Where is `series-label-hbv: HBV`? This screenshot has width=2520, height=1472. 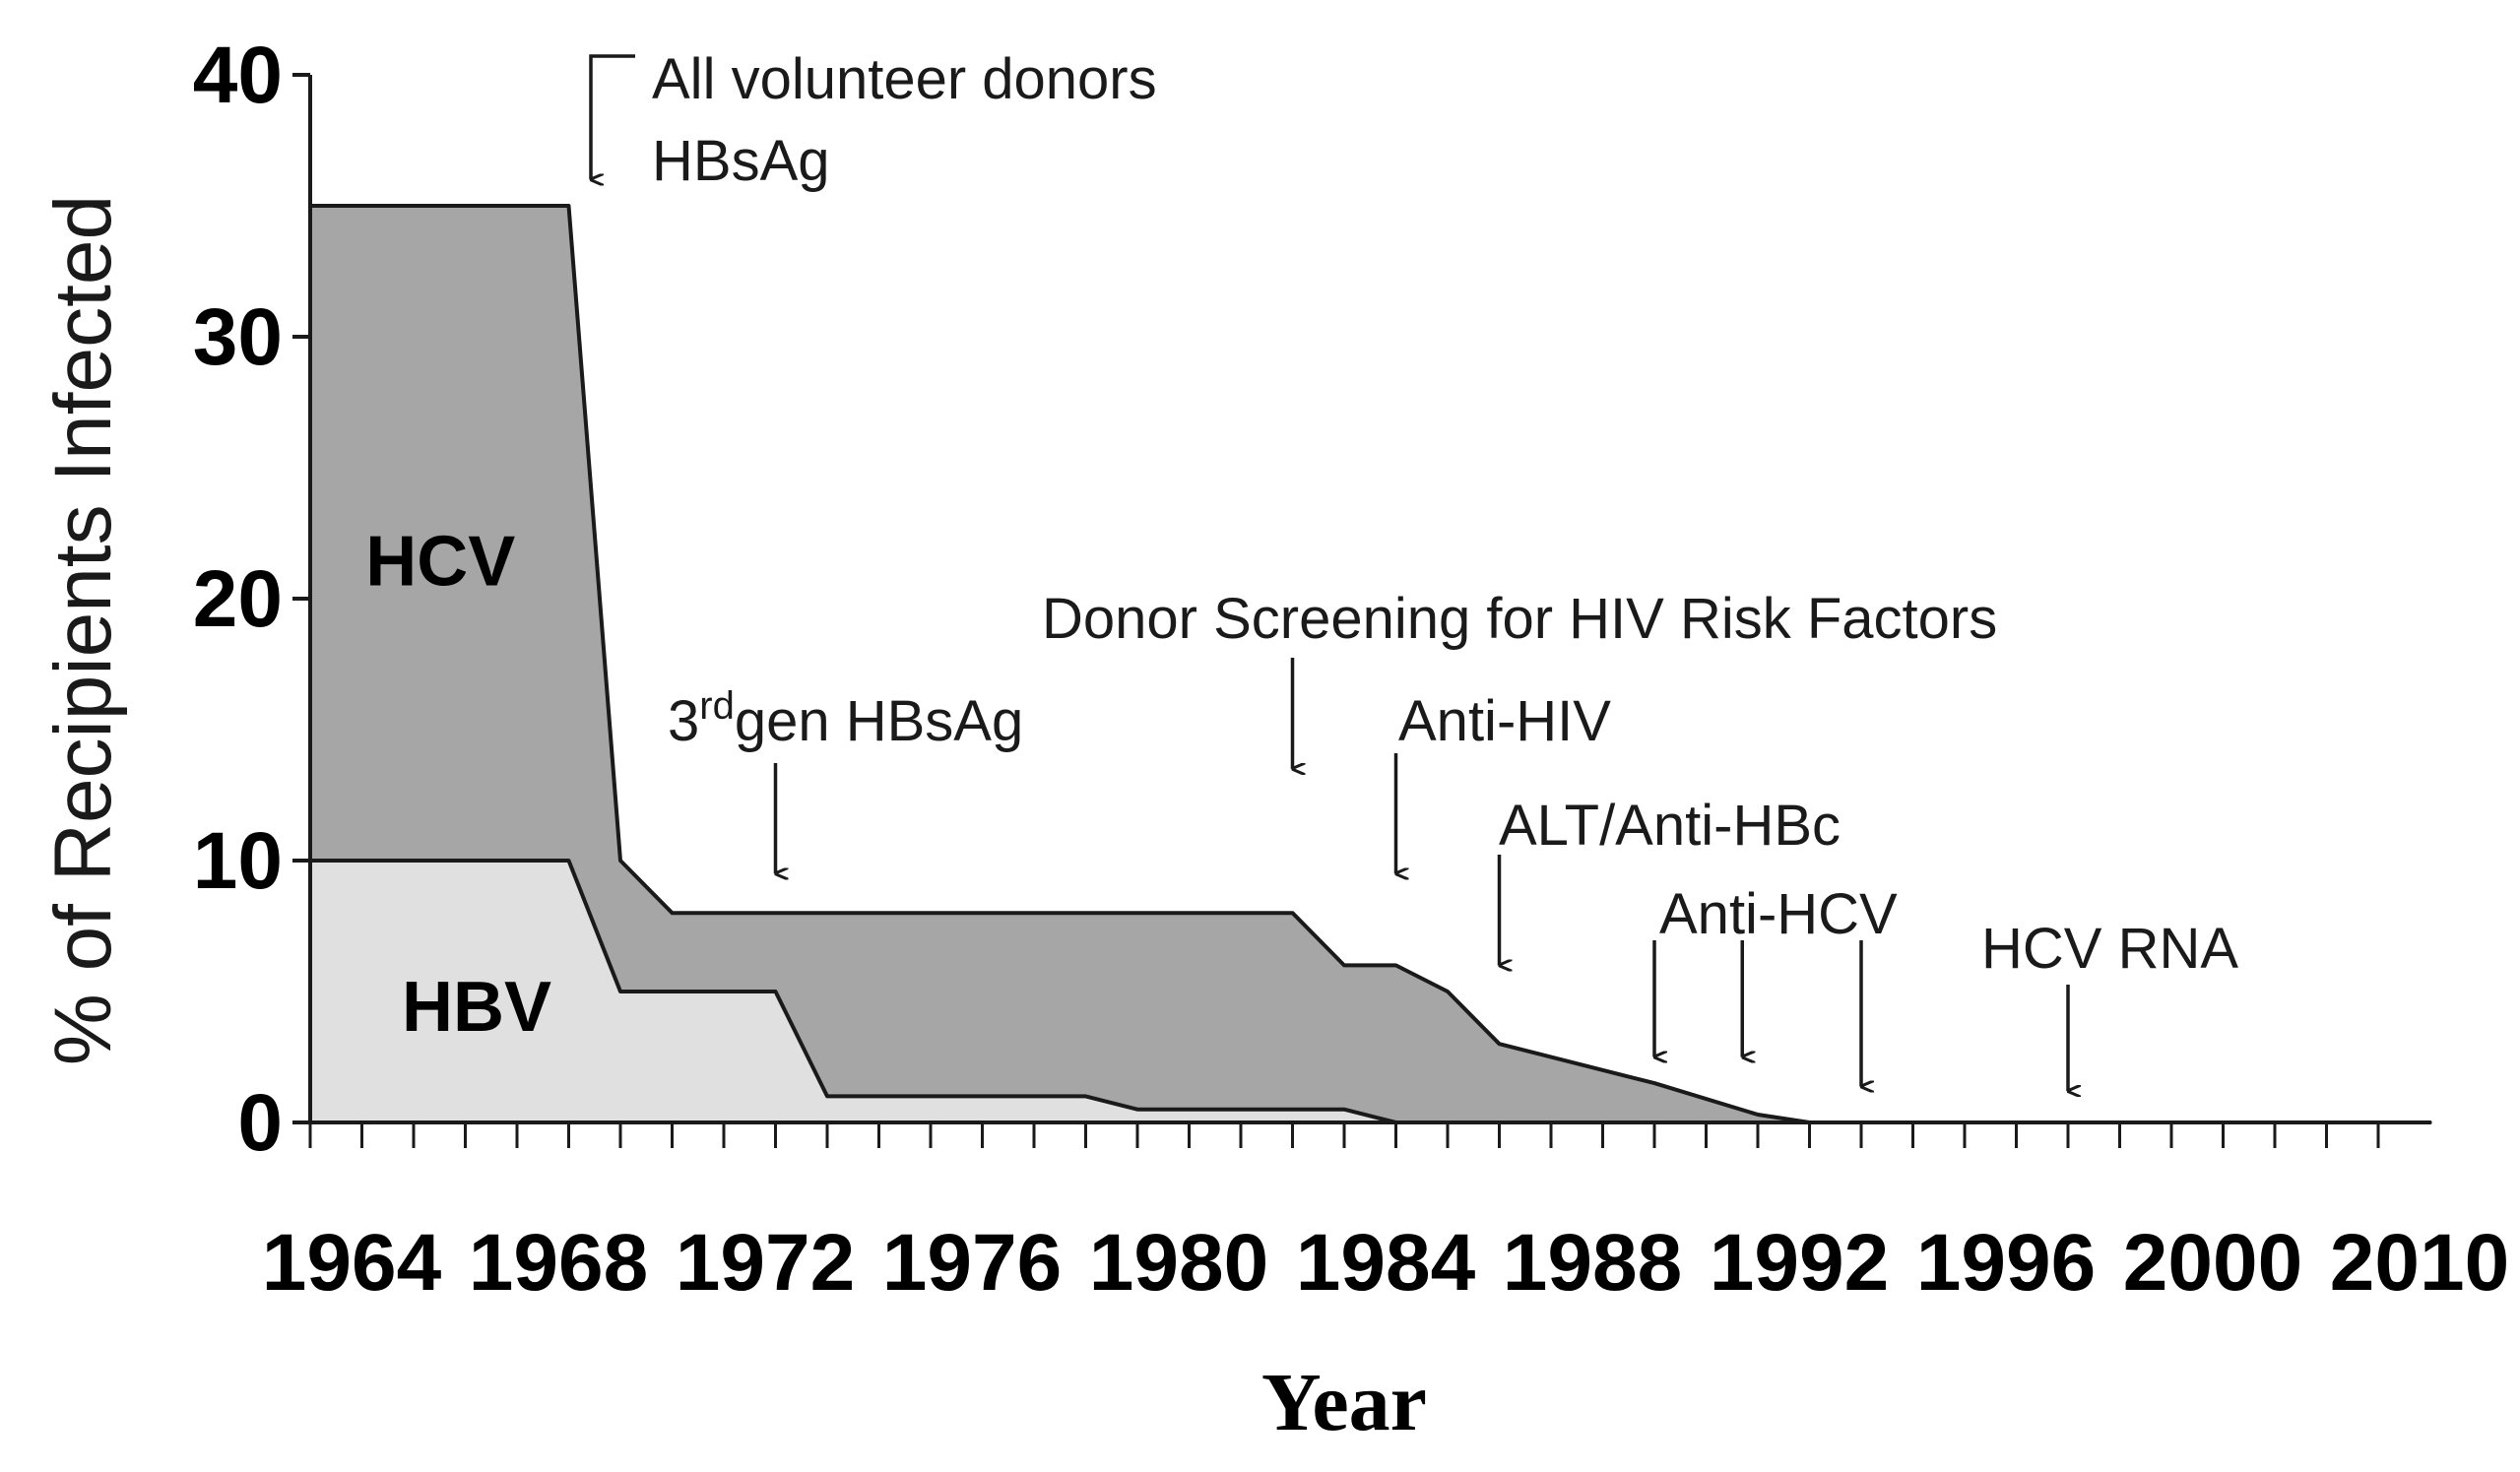 series-label-hbv: HBV is located at coordinates (476, 1007).